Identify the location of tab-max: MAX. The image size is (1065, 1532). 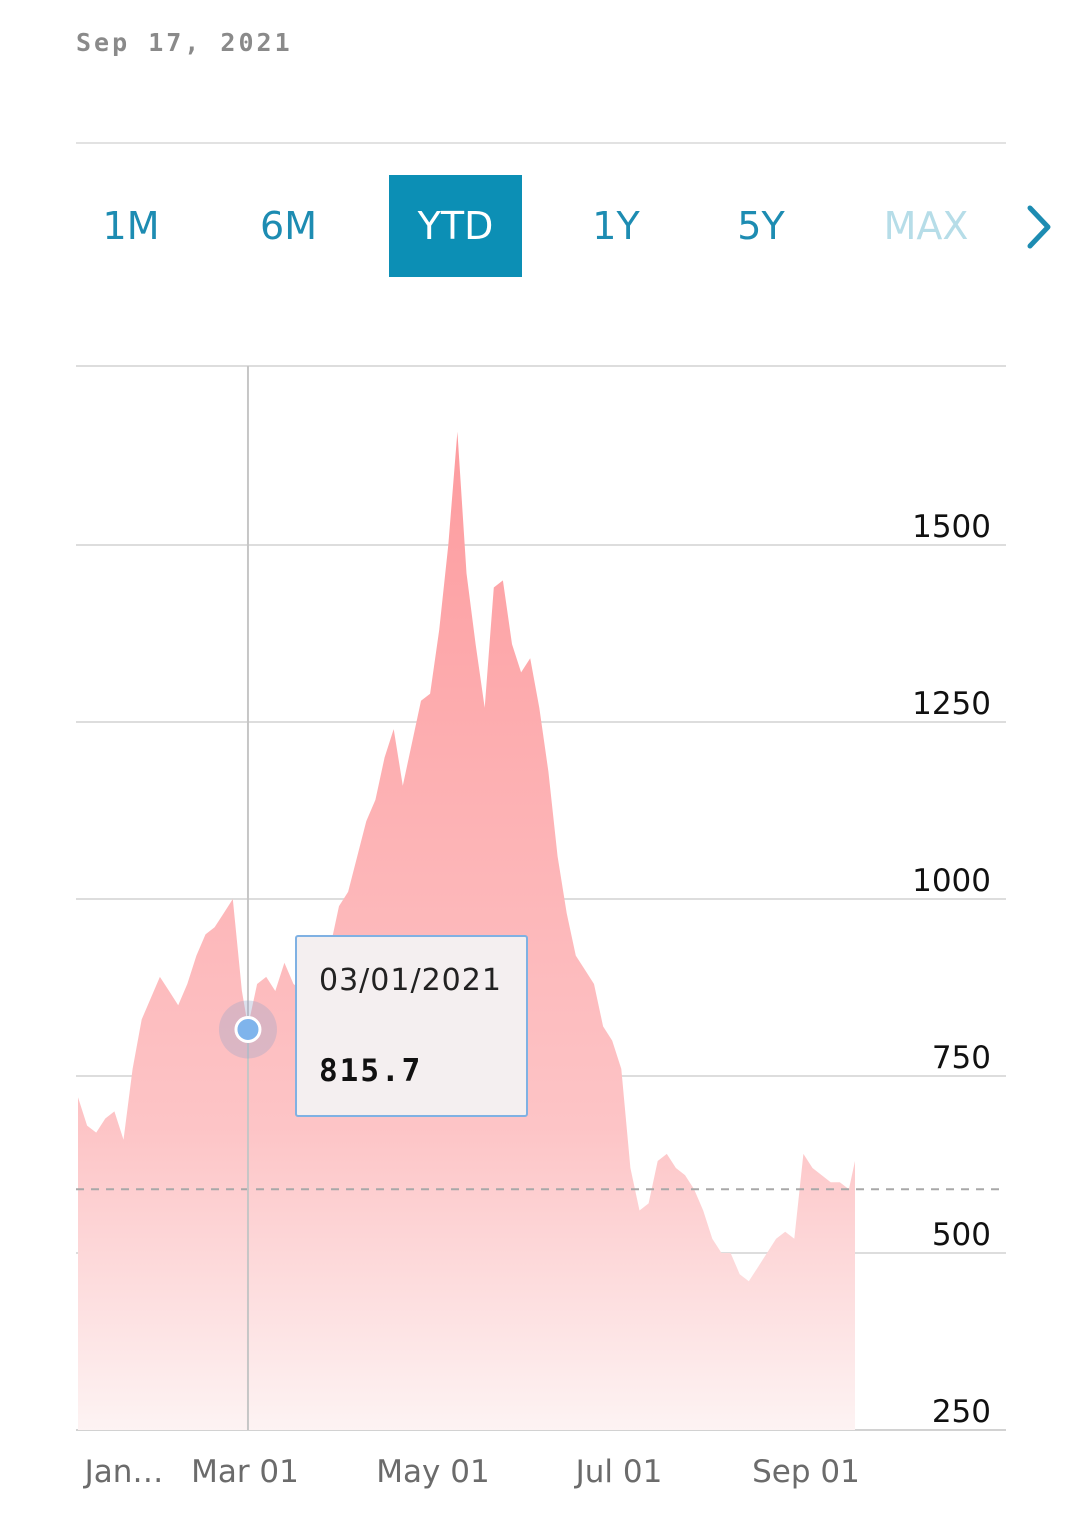
(926, 226).